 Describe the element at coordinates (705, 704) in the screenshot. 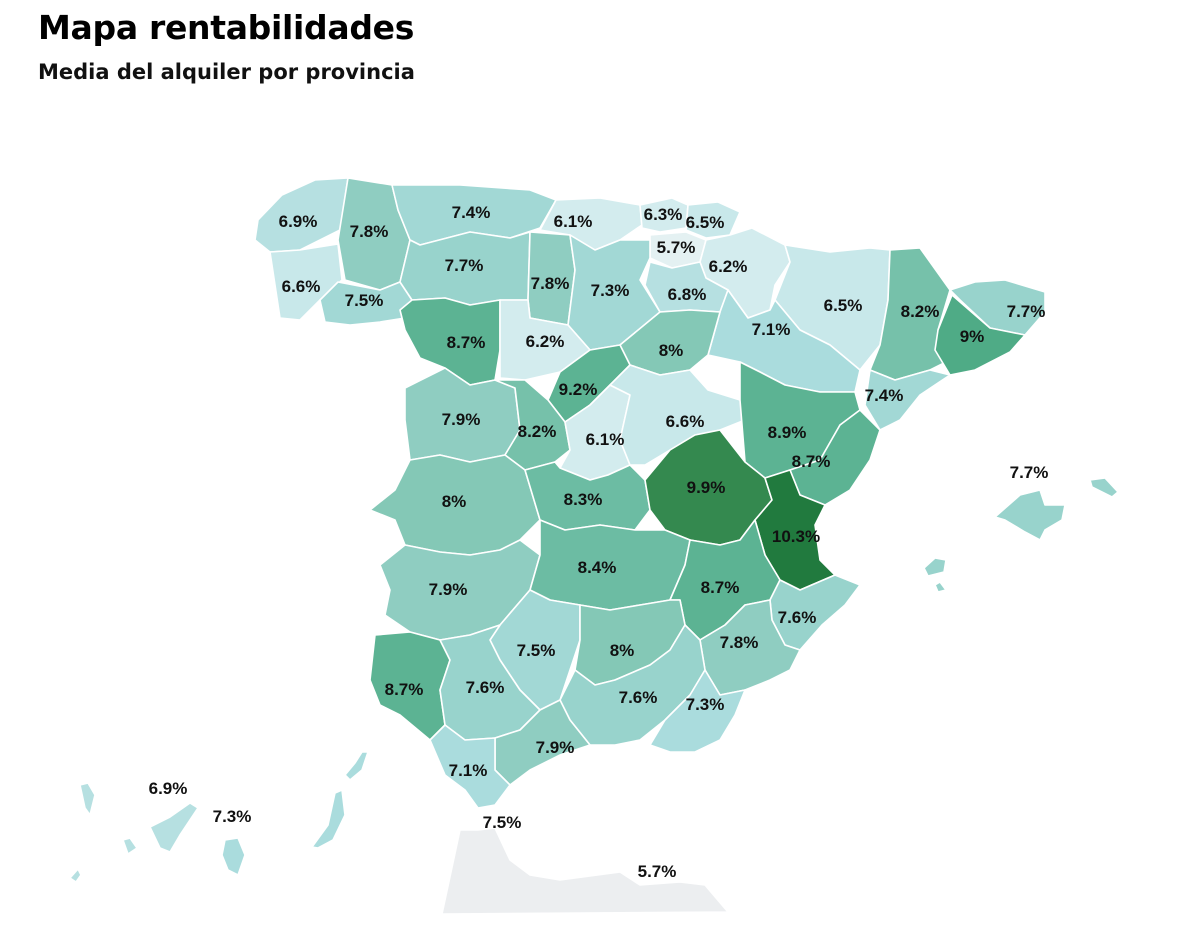

I see `value-label-almeria: 7.3%` at that location.